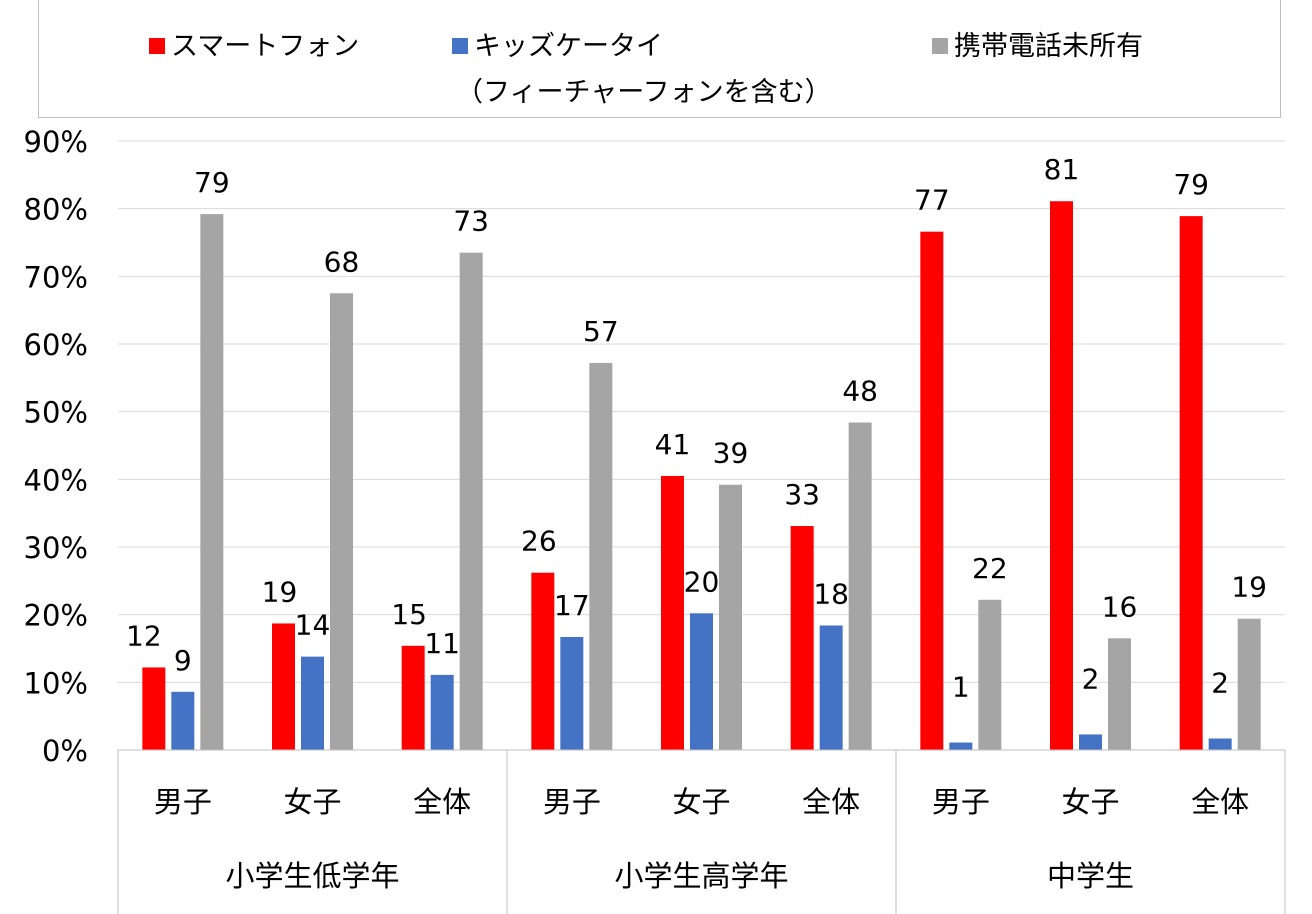  Describe the element at coordinates (471, 221) in the screenshot. I see `data-label: 73` at that location.